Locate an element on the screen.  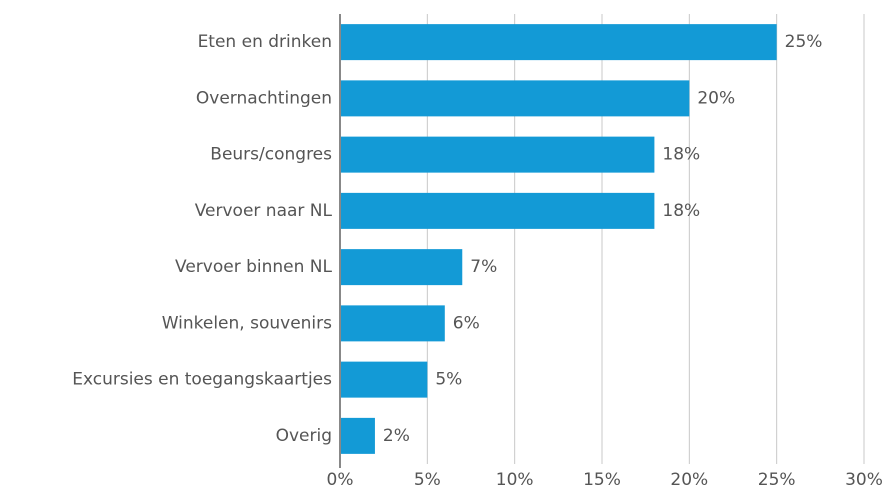
value-label: 7% is located at coordinates (483, 267).